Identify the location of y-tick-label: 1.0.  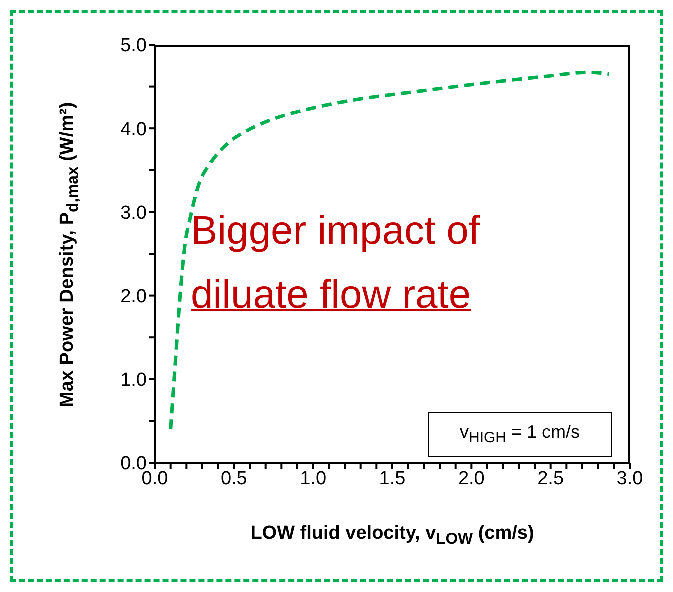
(133, 381).